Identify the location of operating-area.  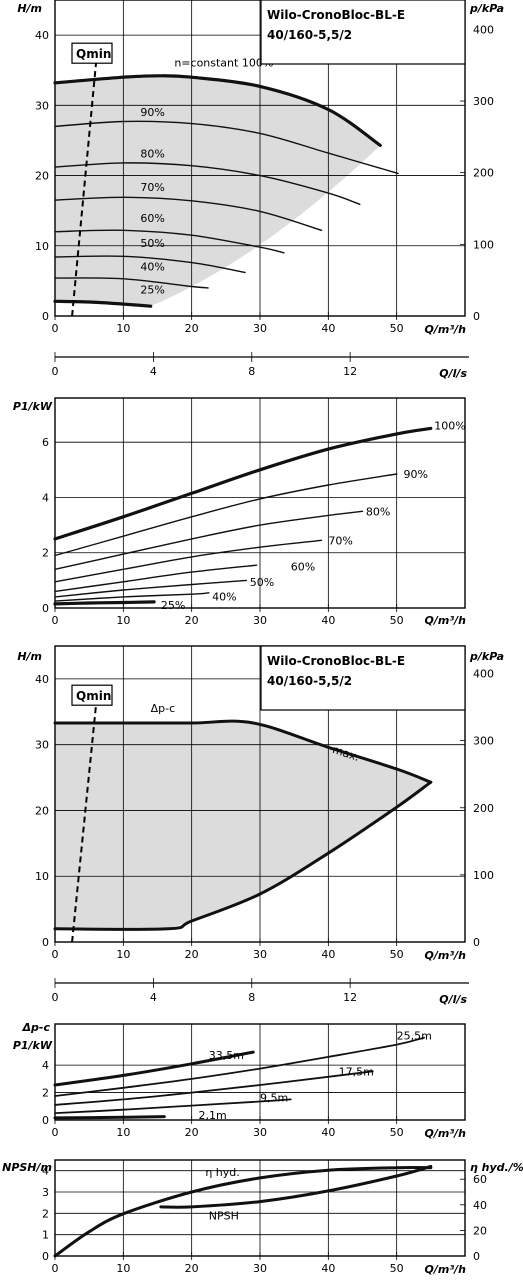
(218, 191).